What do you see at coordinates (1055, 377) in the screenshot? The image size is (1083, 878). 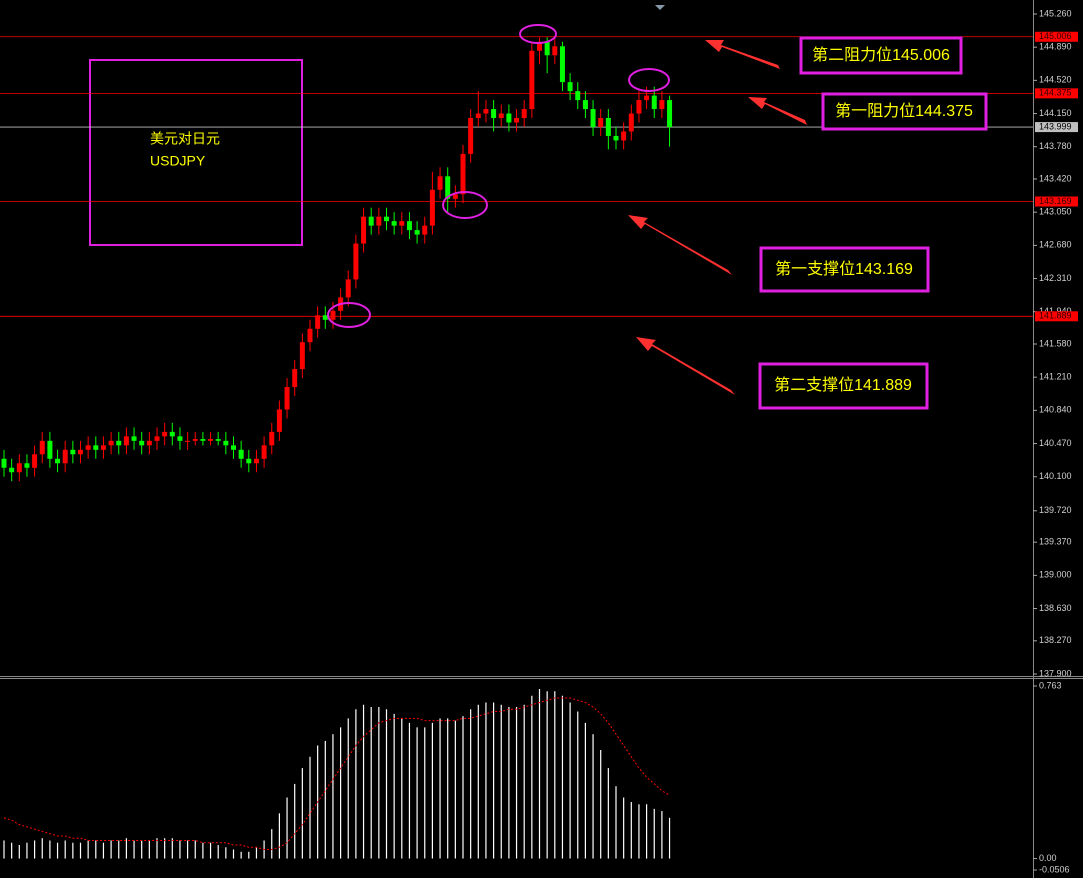 I see `y-tick-label: 141.210` at bounding box center [1055, 377].